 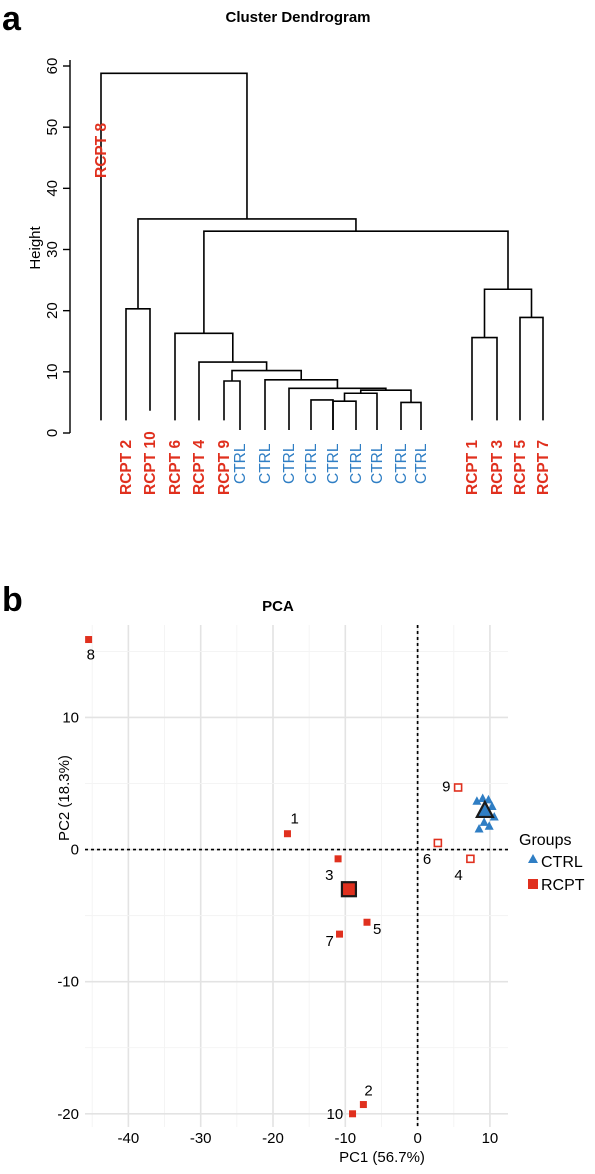 What do you see at coordinates (199, 468) in the screenshot?
I see `dendrogram-leaf-label: RCPT 4` at bounding box center [199, 468].